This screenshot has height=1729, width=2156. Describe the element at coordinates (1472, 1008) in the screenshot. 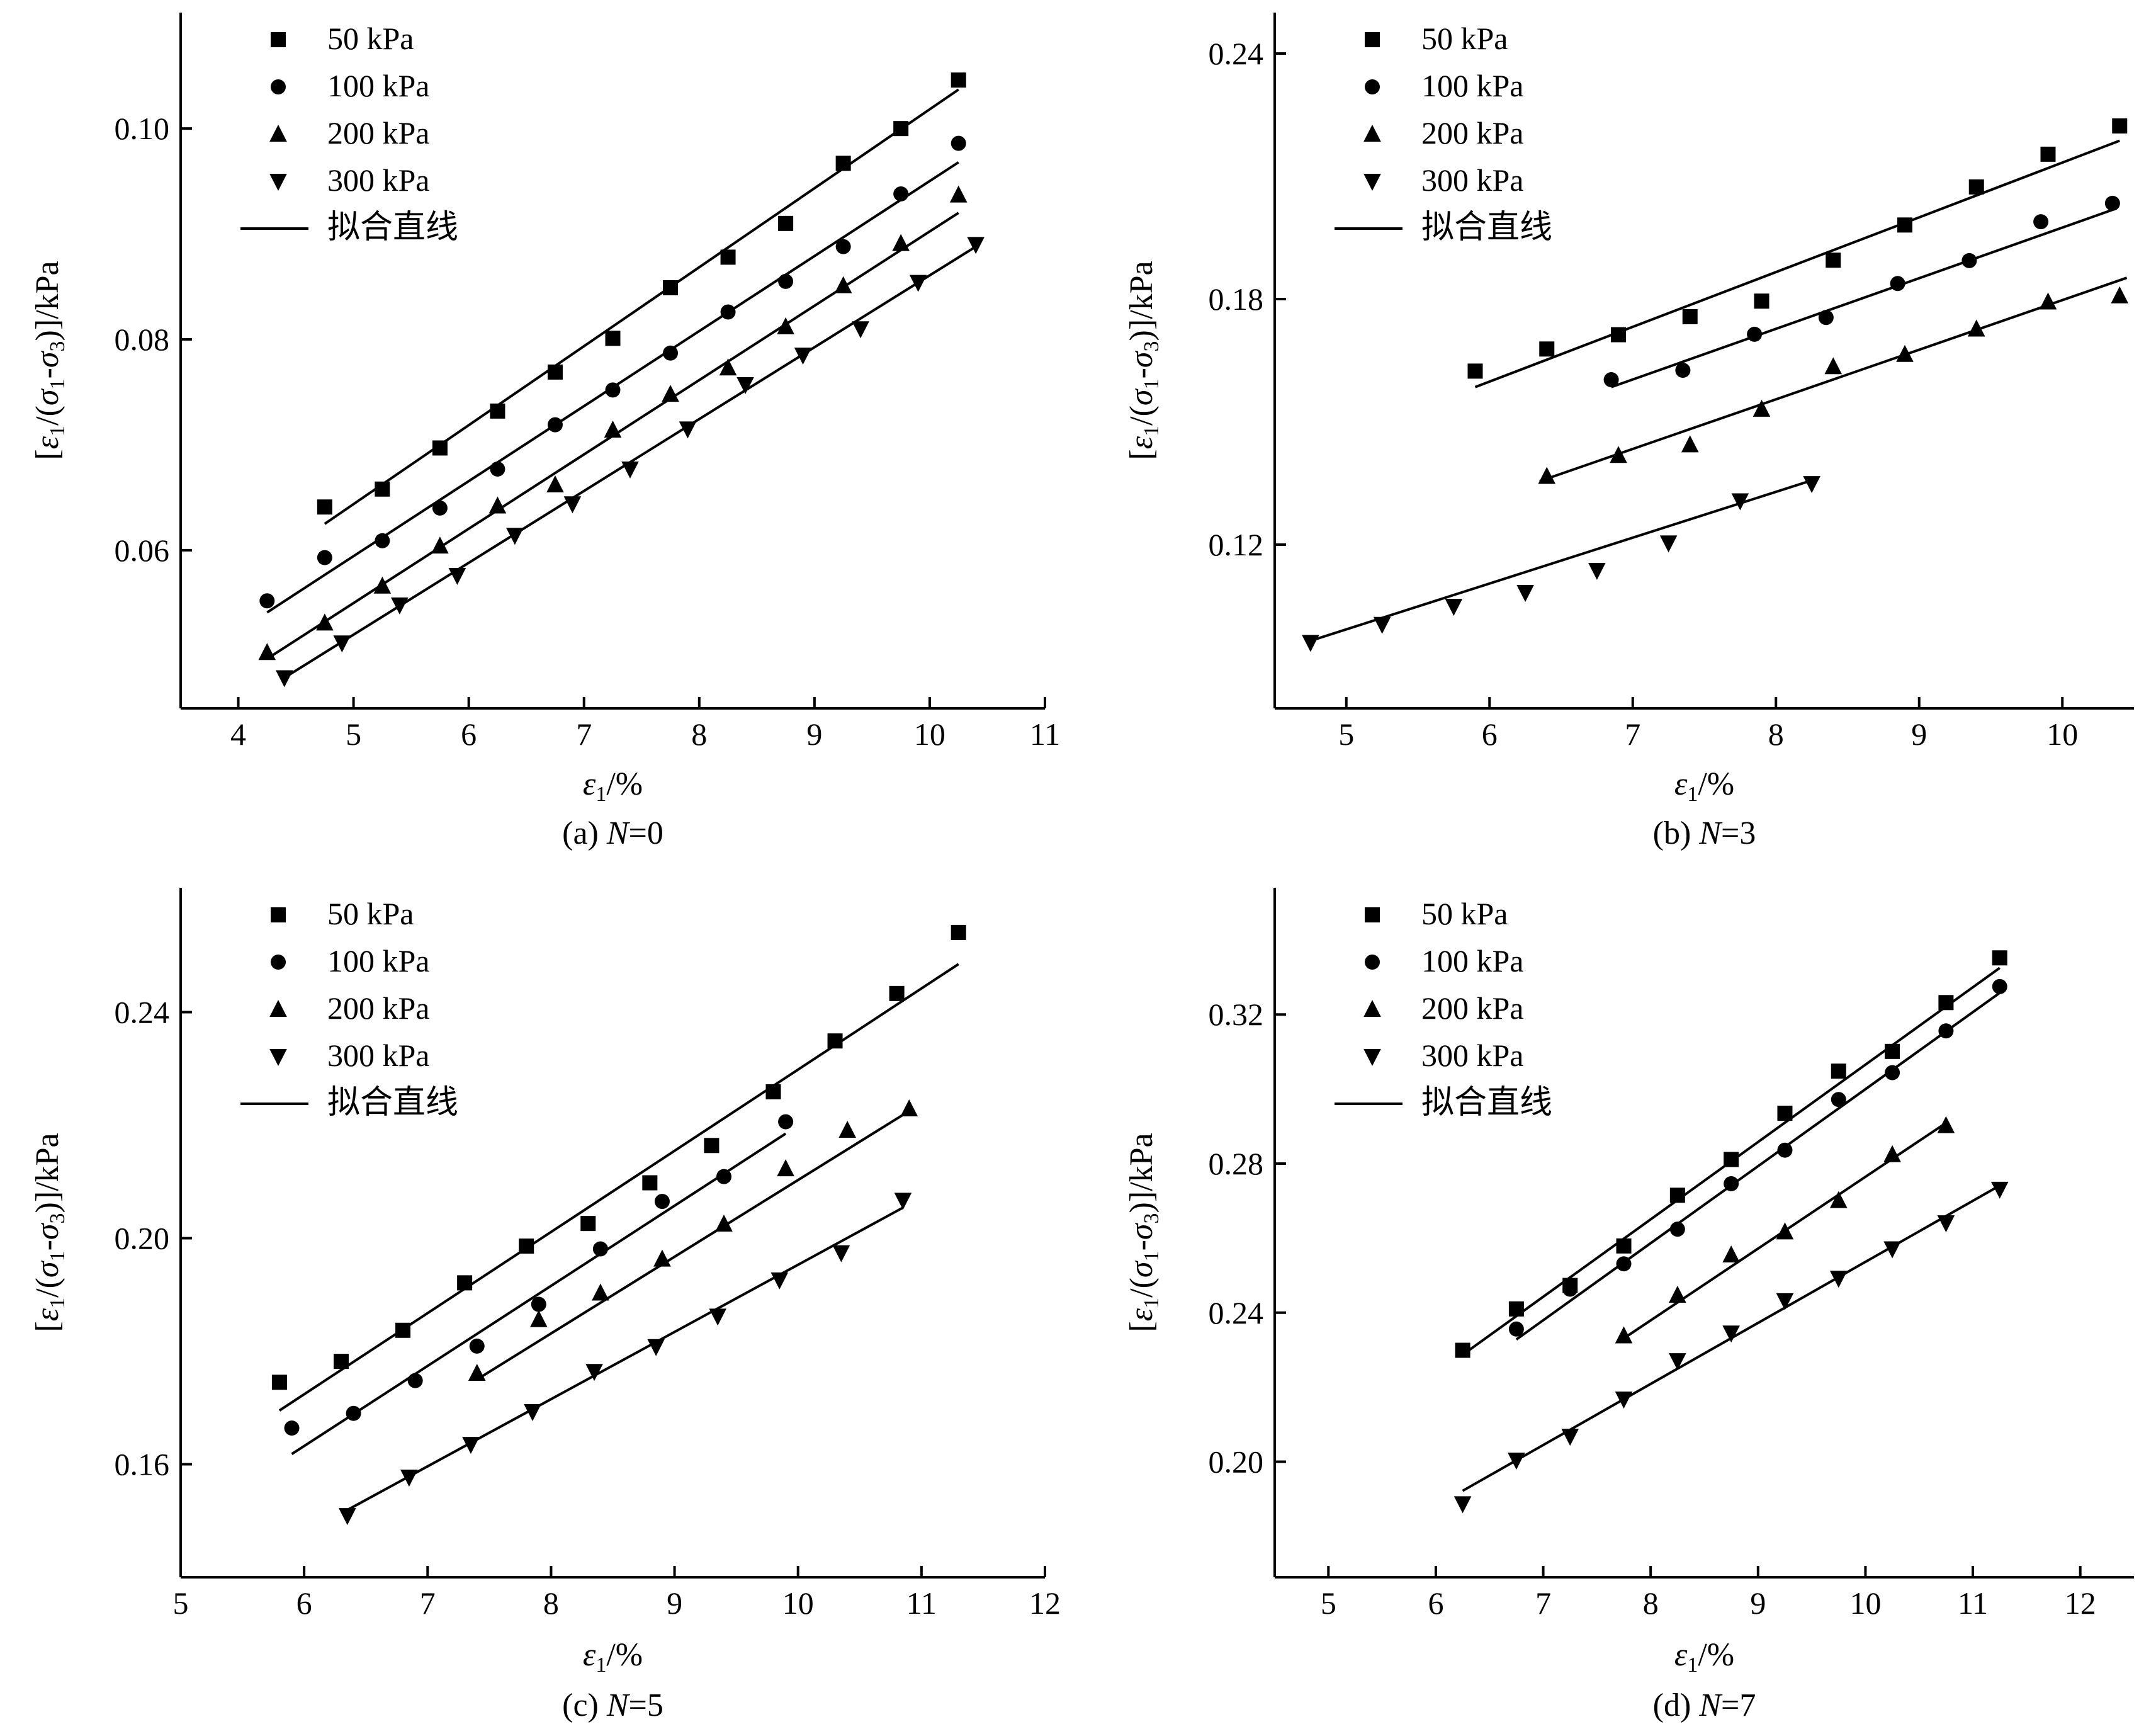

I see `legend-label: 200 kPa` at that location.